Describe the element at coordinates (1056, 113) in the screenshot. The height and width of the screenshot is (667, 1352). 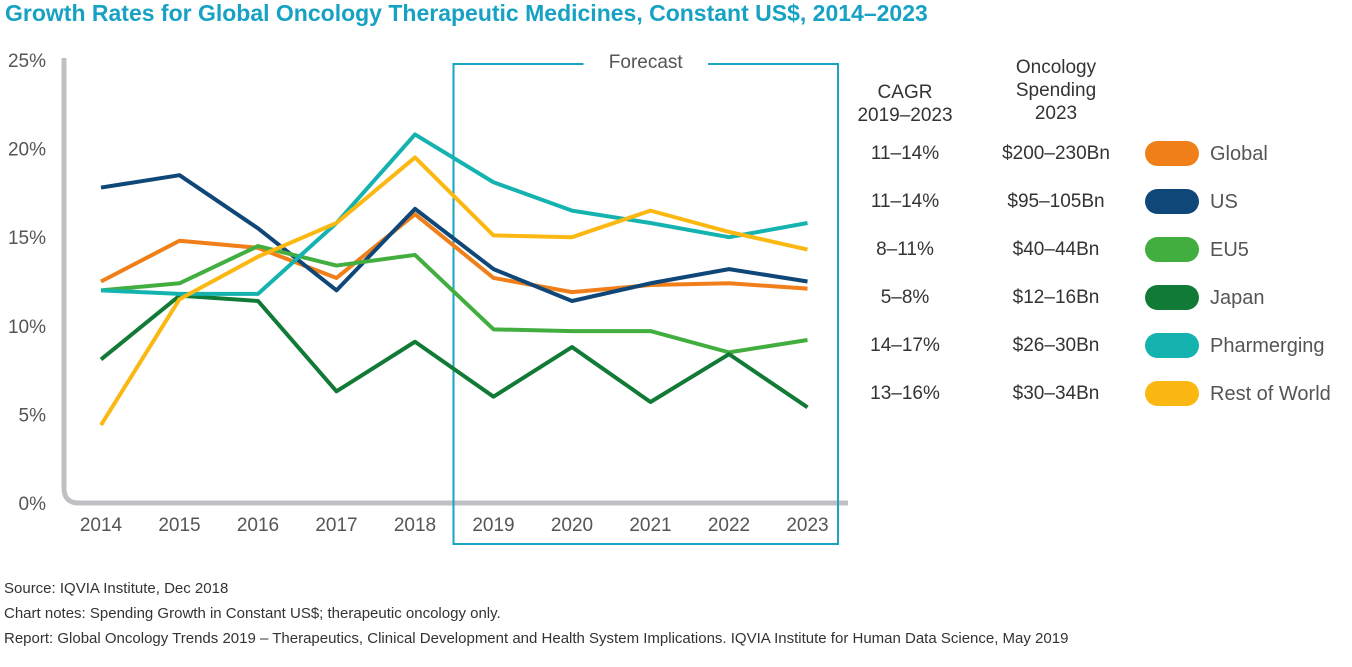
I see `spending-header: 2023` at that location.